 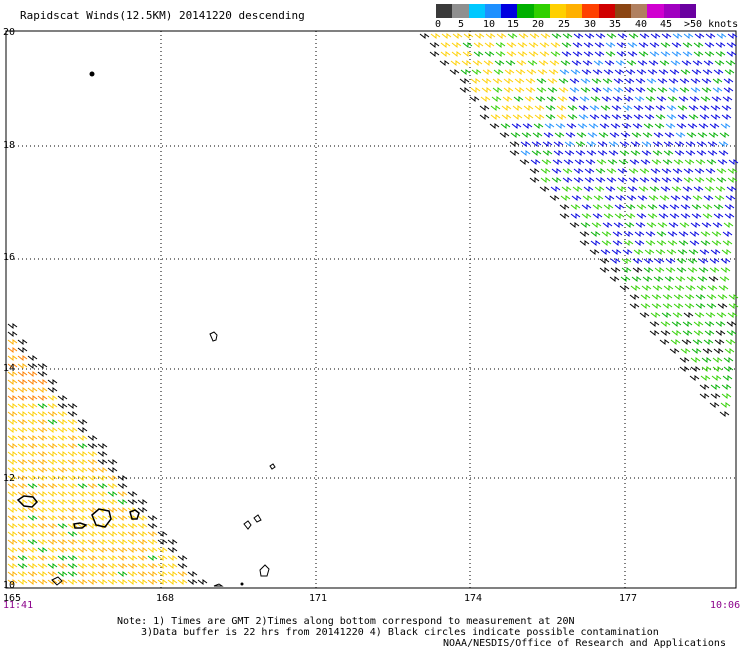 I want to click on colorbar-swatch, so click(x=687, y=11).